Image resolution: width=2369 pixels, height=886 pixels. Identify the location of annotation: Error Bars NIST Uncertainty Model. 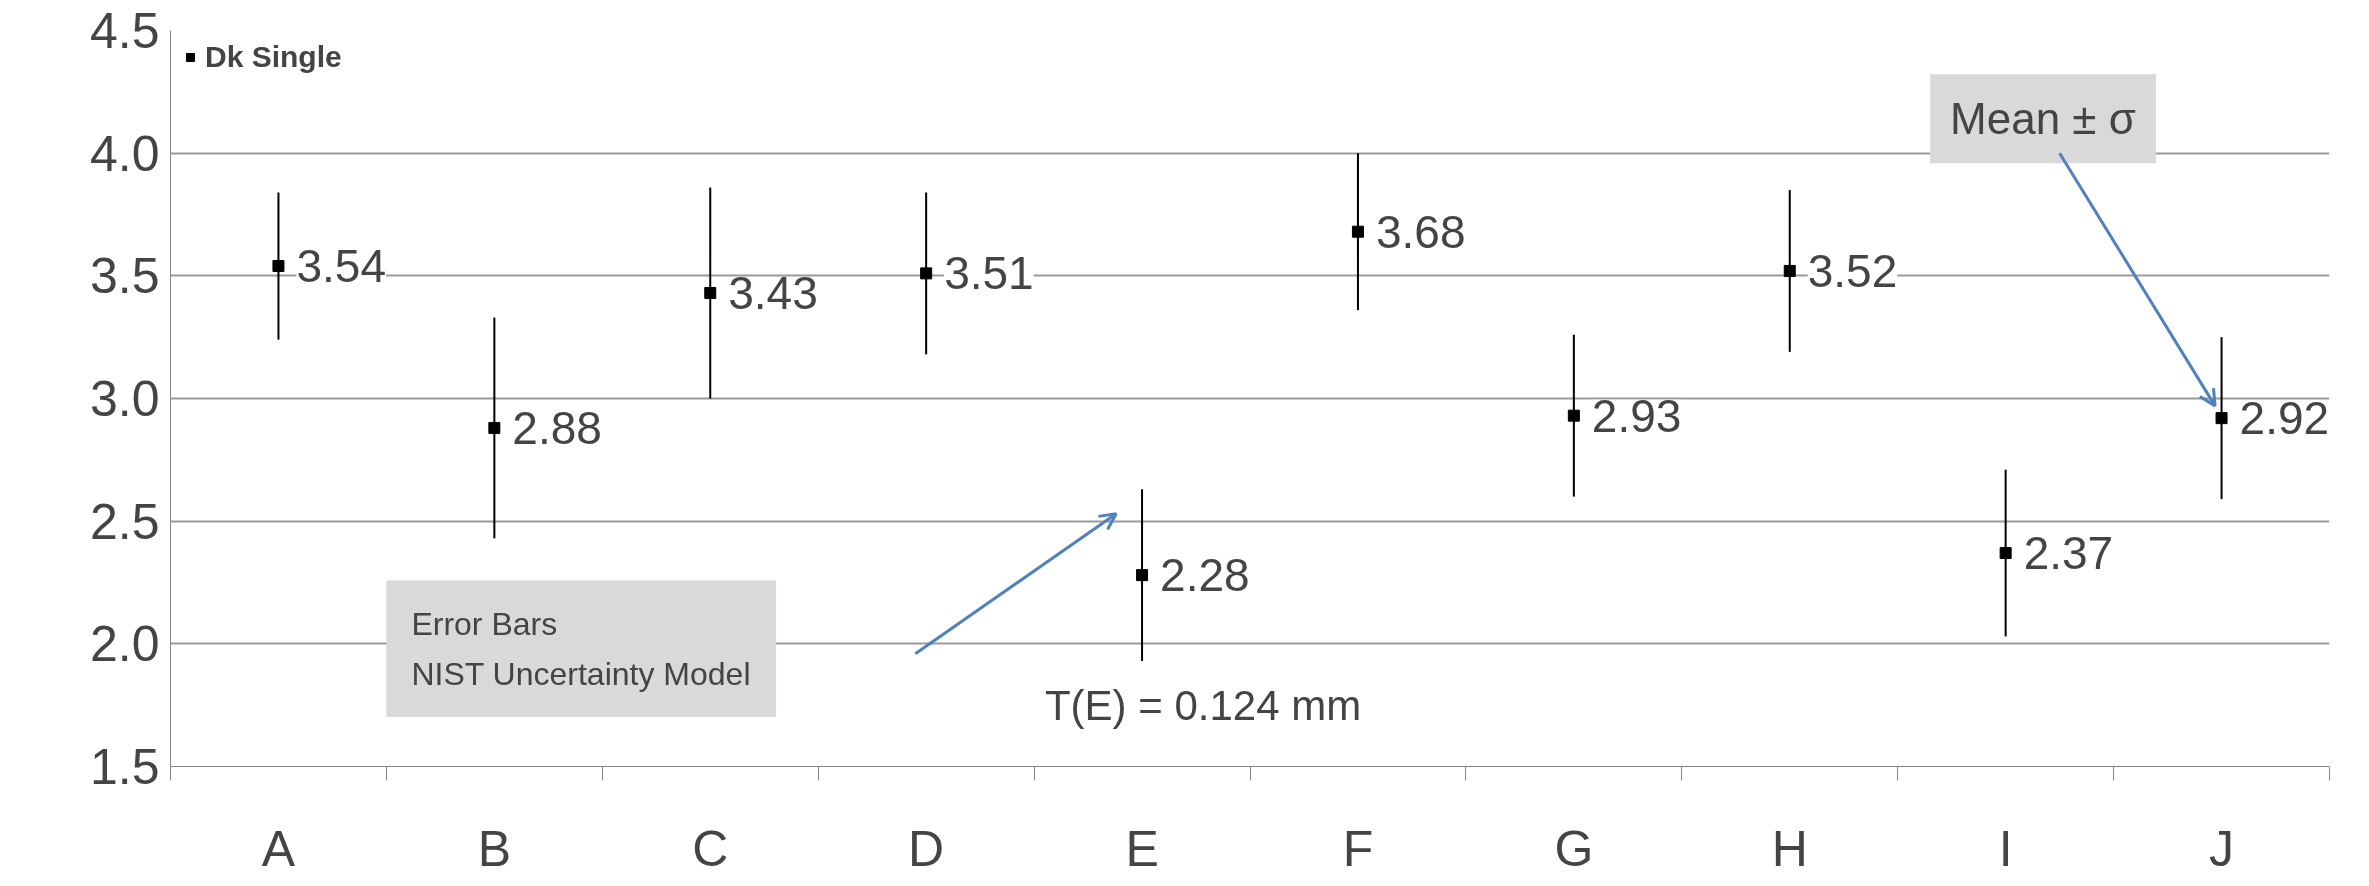
(581, 648).